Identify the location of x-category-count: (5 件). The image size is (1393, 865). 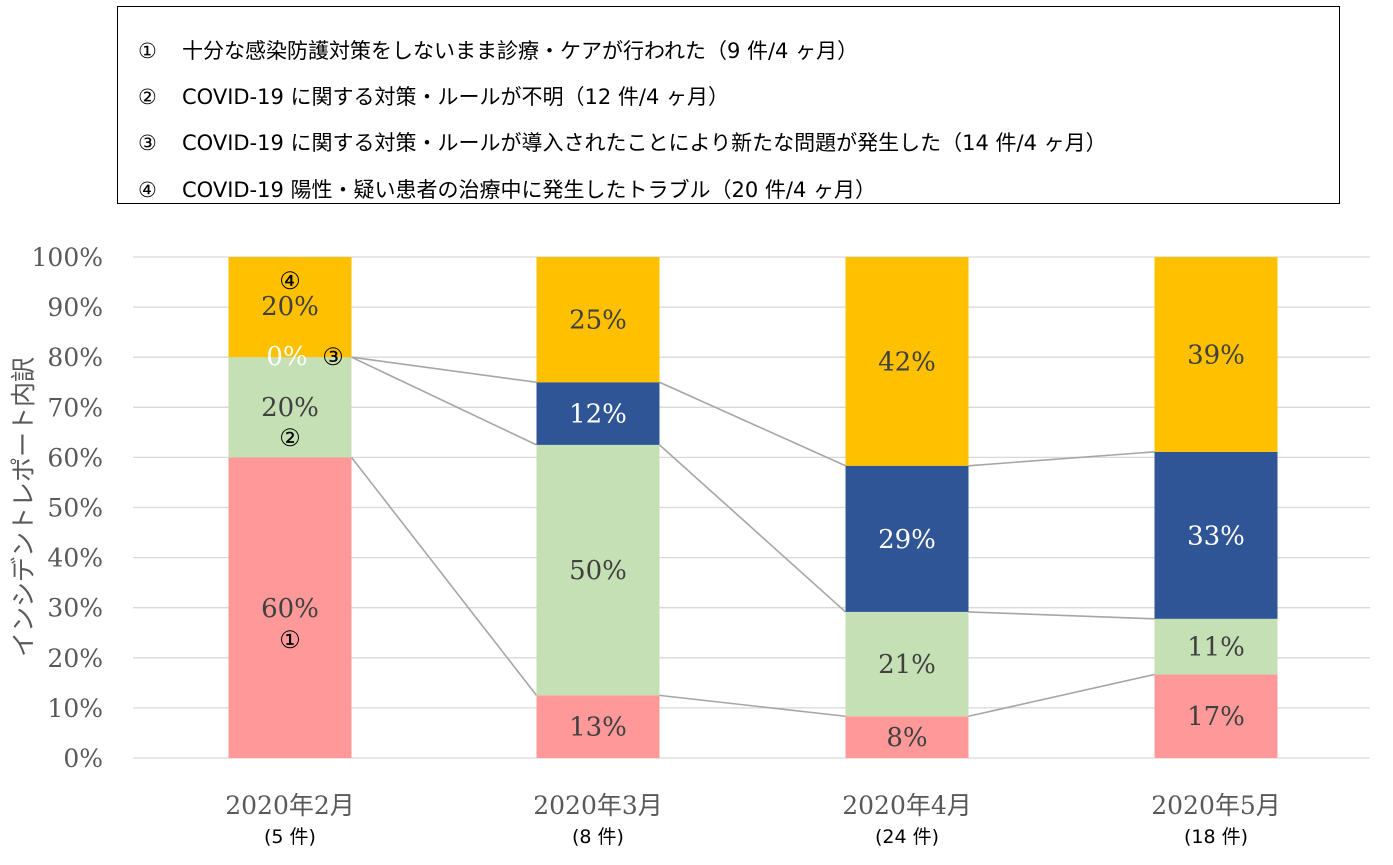
(290, 837).